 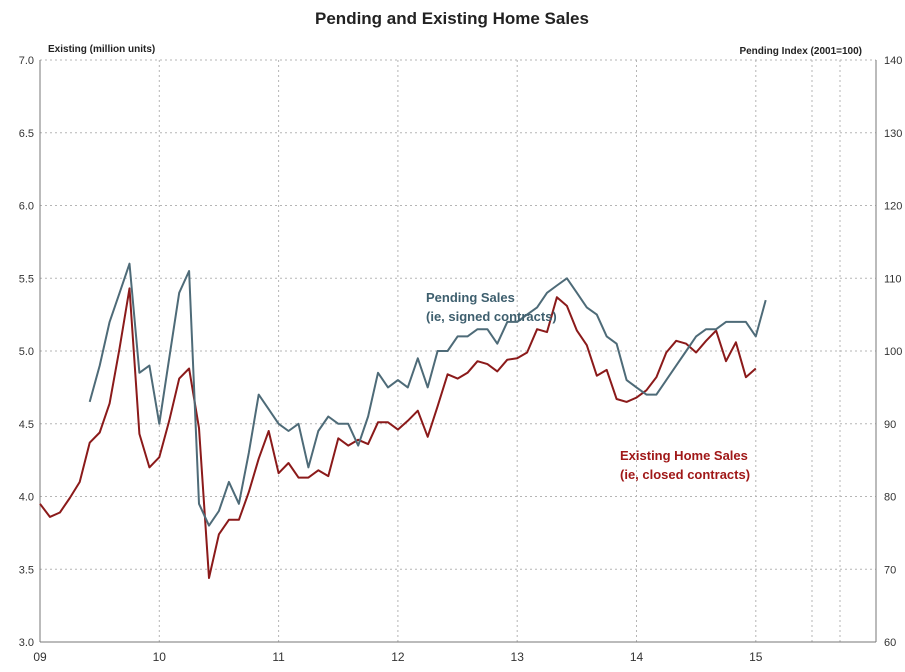 I want to click on left-y-tick-label: 6.0, so click(x=26, y=207).